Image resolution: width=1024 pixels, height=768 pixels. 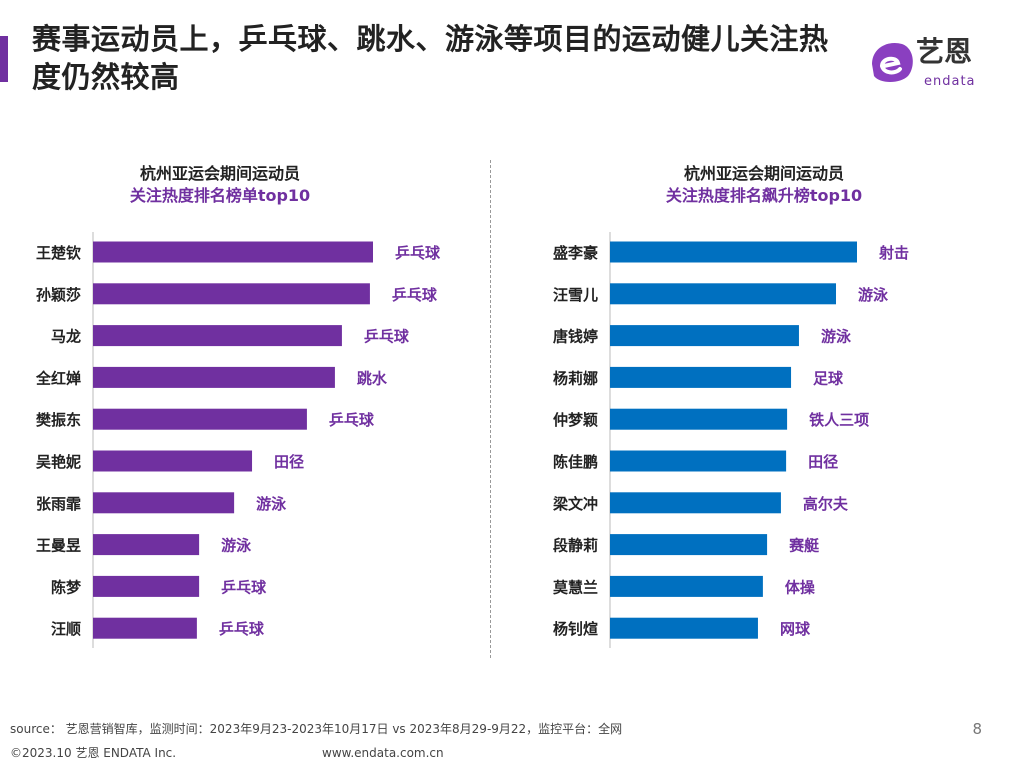 I want to click on left-category-label: 樊振东, so click(x=58, y=420).